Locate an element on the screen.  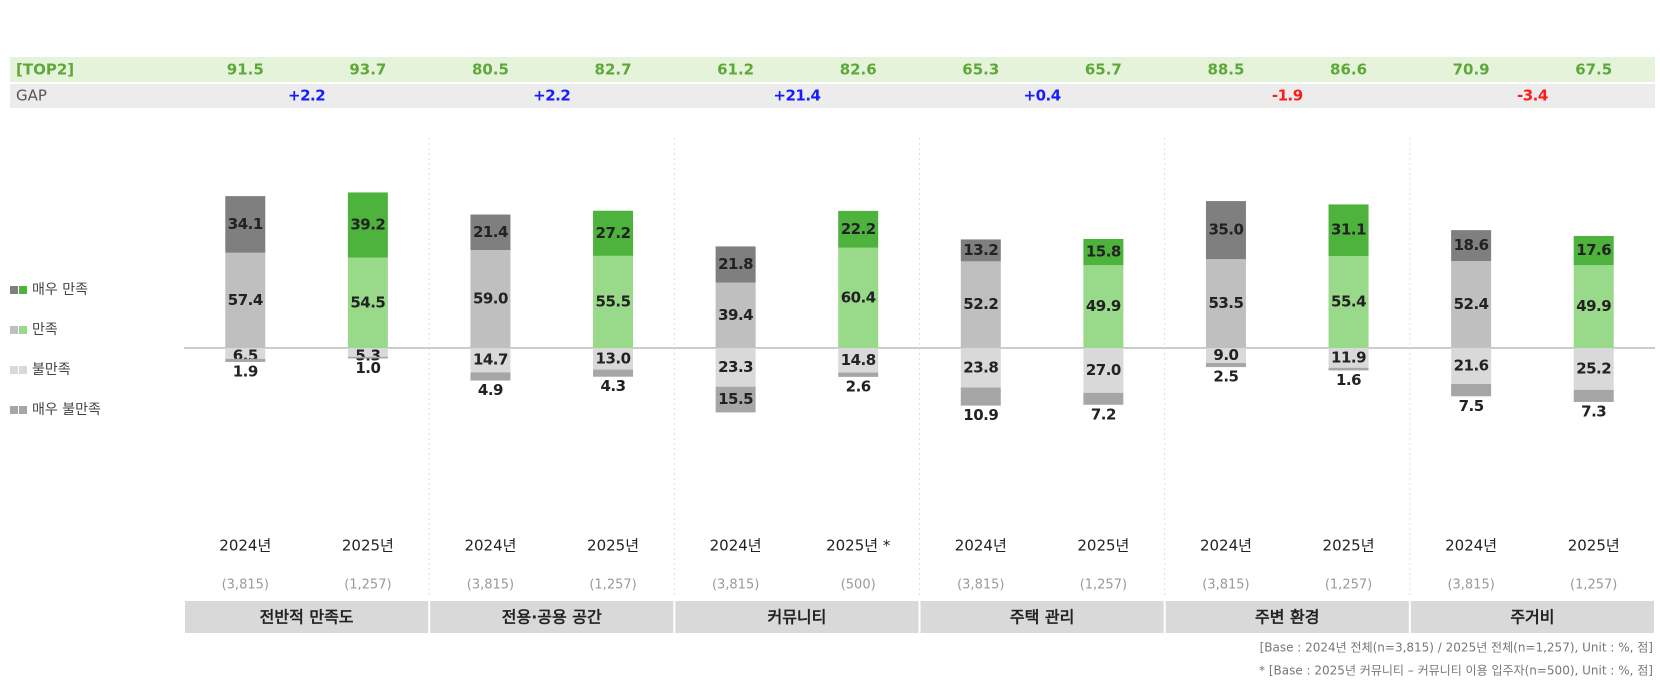
top2-label: [TOP2] is located at coordinates (45, 70).